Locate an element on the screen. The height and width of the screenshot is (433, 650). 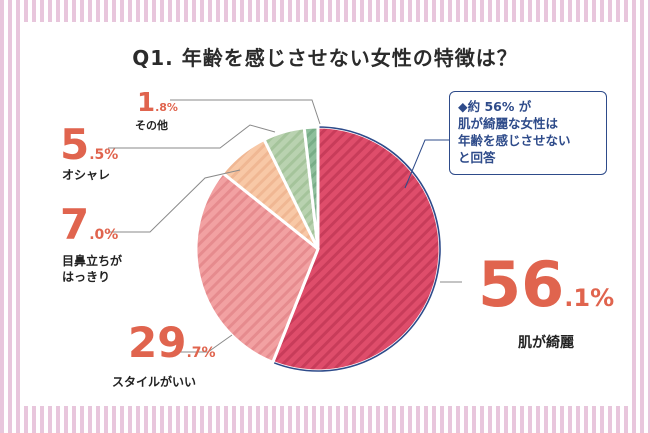
pie-slice-sonota is located at coordinates (311, 187).